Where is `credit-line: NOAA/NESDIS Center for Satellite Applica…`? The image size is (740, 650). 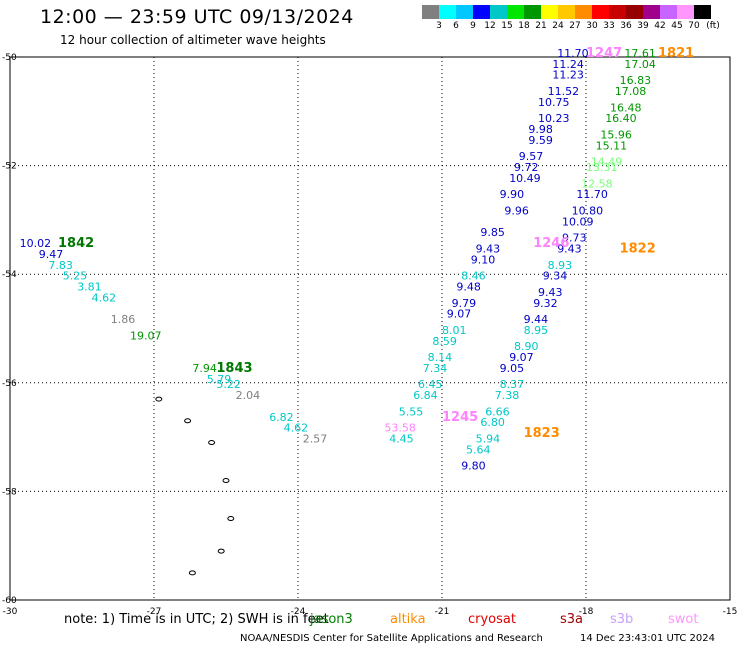
credit-line: NOAA/NESDIS Center for Satellite Applica… is located at coordinates (391, 638).